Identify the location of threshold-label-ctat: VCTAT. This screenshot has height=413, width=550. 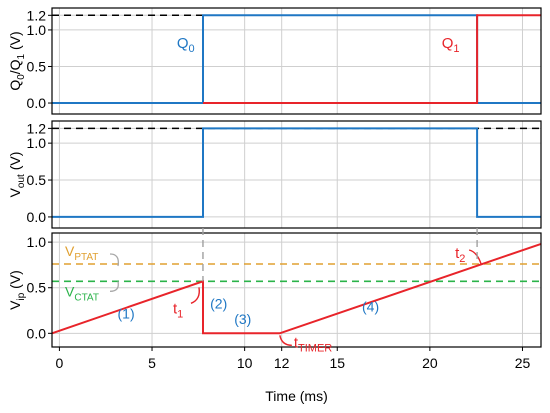
(82, 293).